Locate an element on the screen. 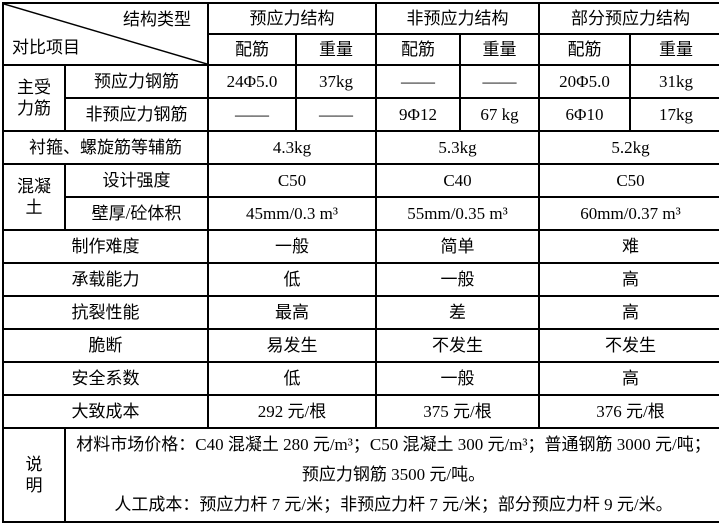 The image size is (719, 527). value-cell: 难 is located at coordinates (628, 246).